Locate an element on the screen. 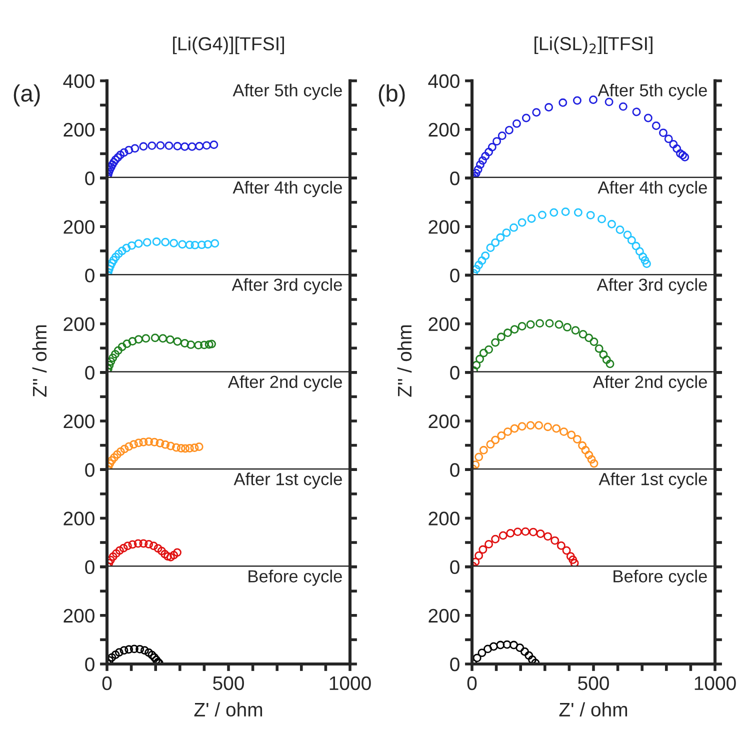 This screenshot has height=729, width=745. text: (a) is located at coordinates (27, 95).